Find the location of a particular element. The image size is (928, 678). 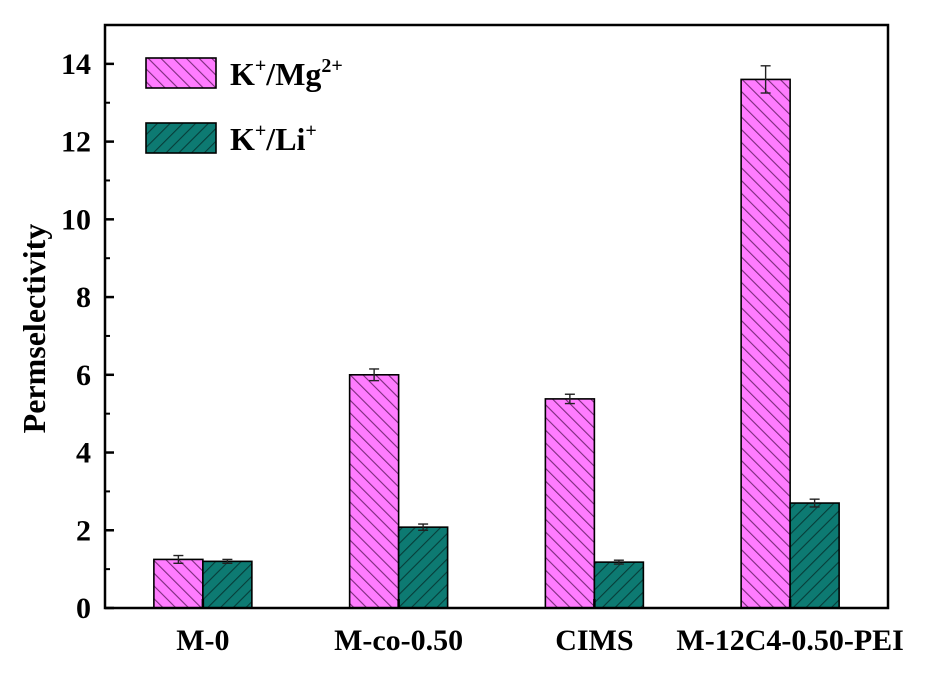

legend-text-part: /Mg is located at coordinates (293, 74).